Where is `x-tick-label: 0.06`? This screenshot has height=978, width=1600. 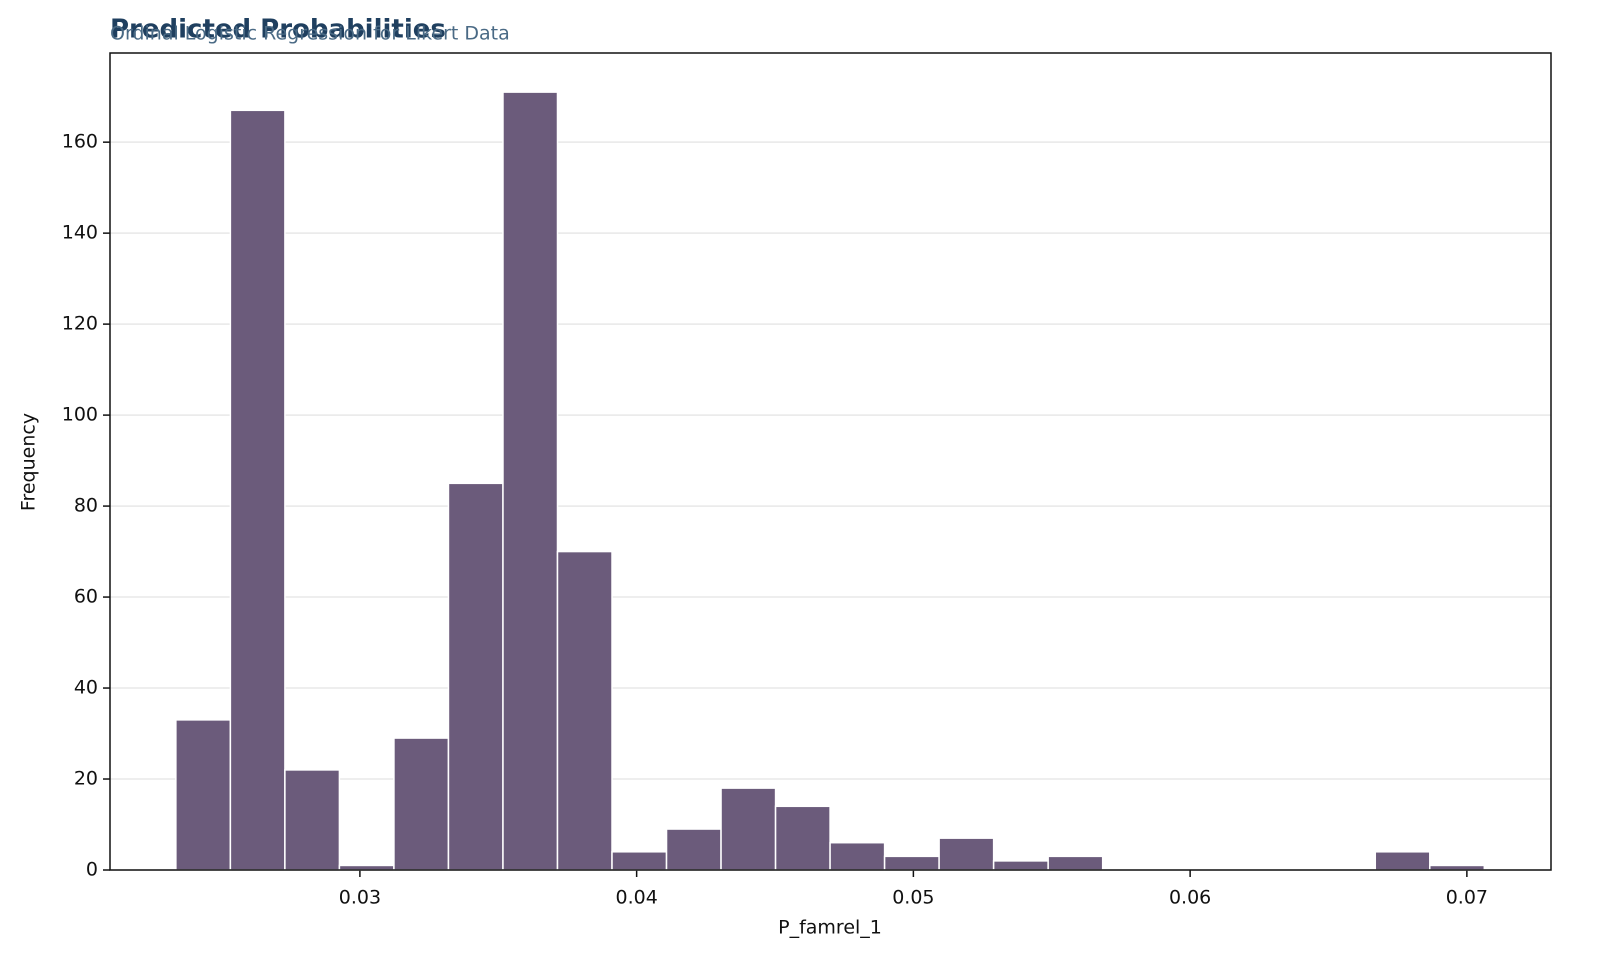 x-tick-label: 0.06 is located at coordinates (1190, 898).